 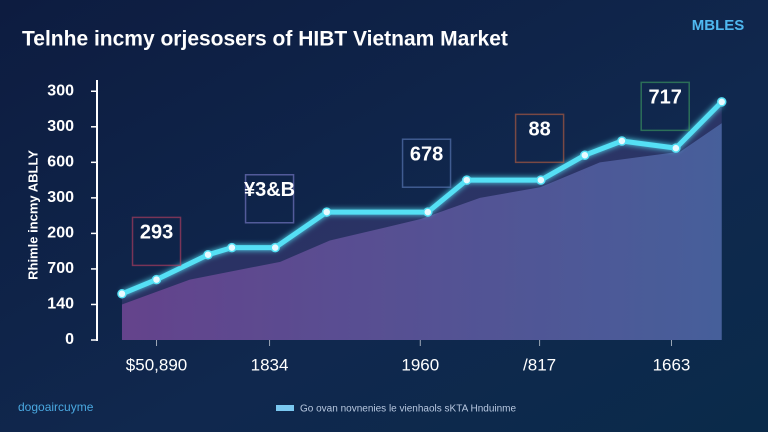 What do you see at coordinates (156, 233) in the screenshot?
I see `annotation: 293` at bounding box center [156, 233].